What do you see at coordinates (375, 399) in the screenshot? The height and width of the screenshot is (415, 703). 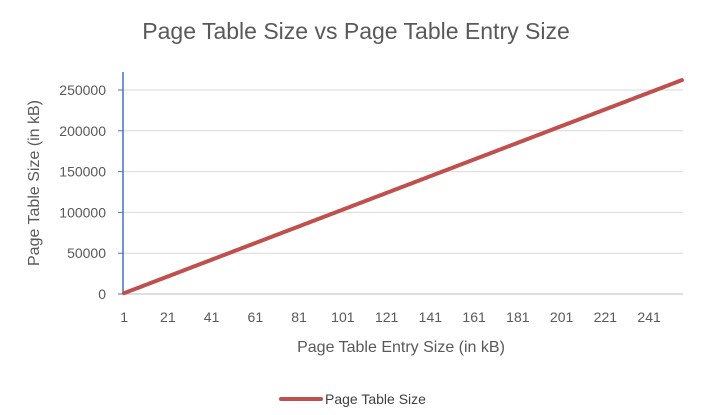 I see `legend-label: Page Table Size` at bounding box center [375, 399].